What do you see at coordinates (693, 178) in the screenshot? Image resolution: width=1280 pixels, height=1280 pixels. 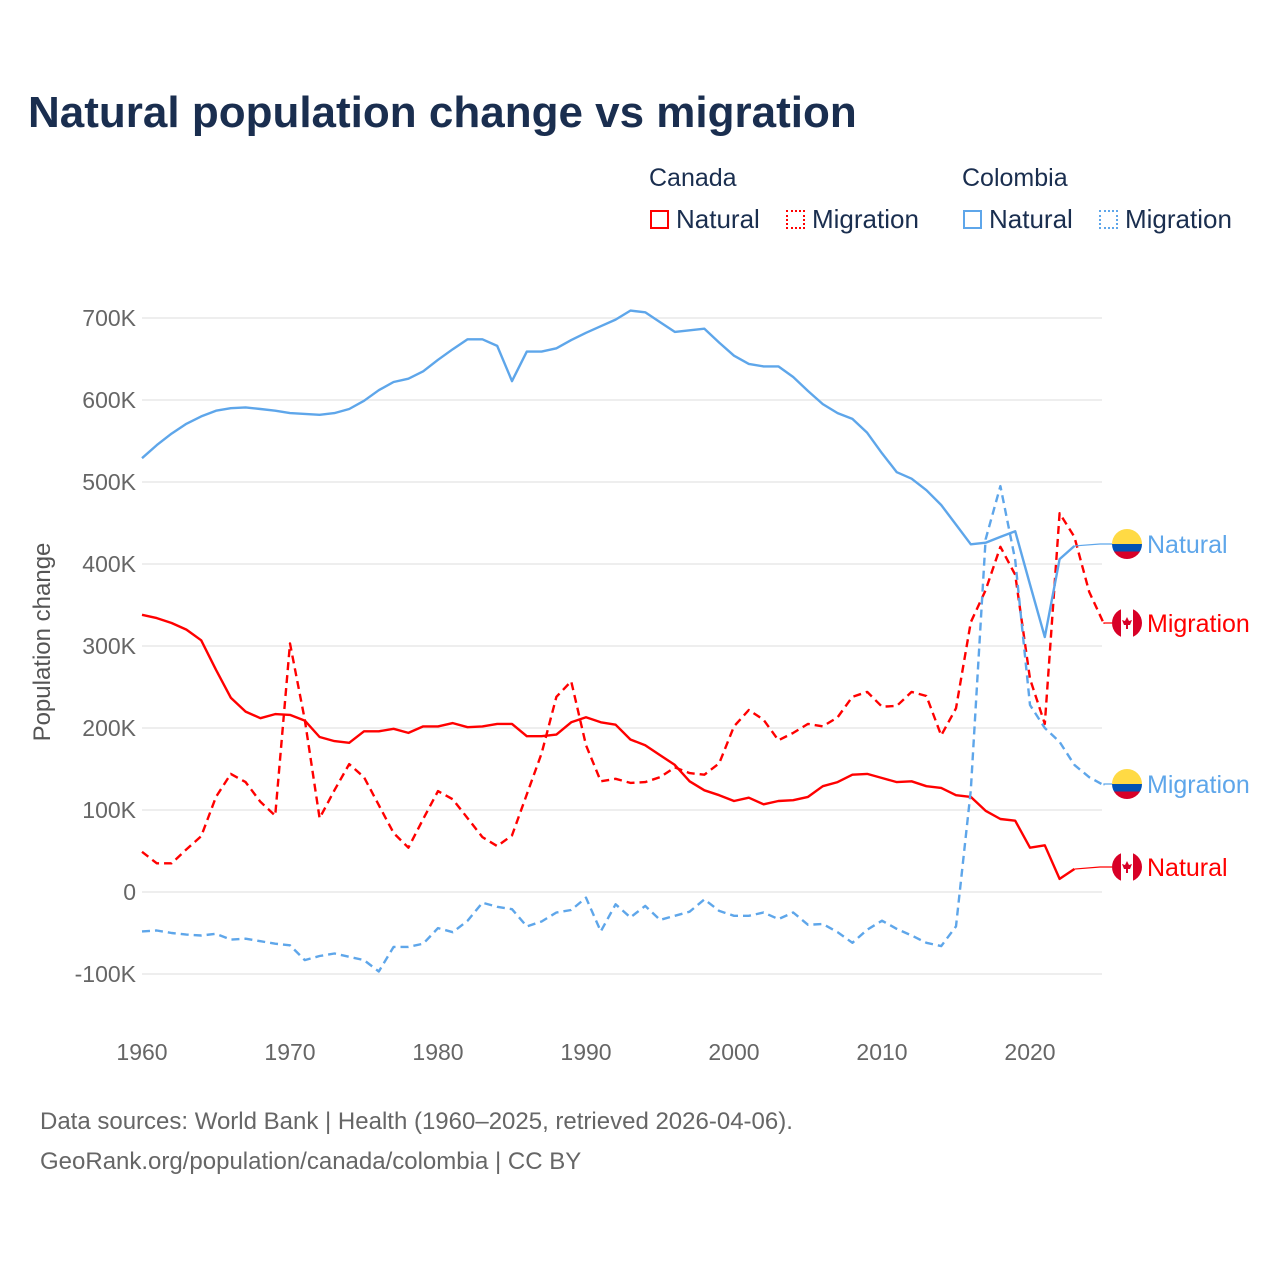 I see `legend-country-canada: Canada` at bounding box center [693, 178].